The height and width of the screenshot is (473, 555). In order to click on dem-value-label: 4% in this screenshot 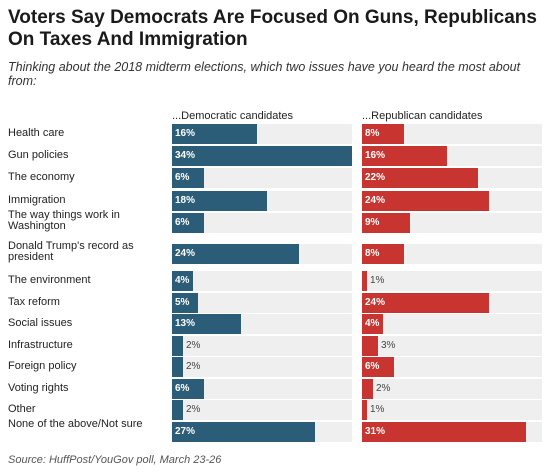, I will do `click(182, 280)`.